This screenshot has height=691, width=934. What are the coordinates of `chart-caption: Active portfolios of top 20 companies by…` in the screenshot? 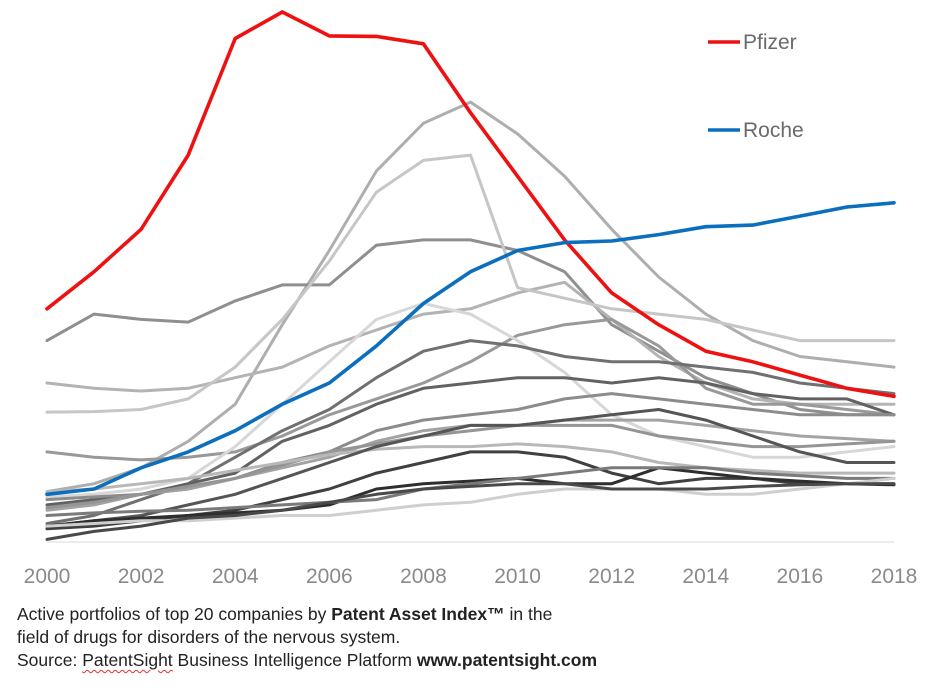 It's located at (307, 637).